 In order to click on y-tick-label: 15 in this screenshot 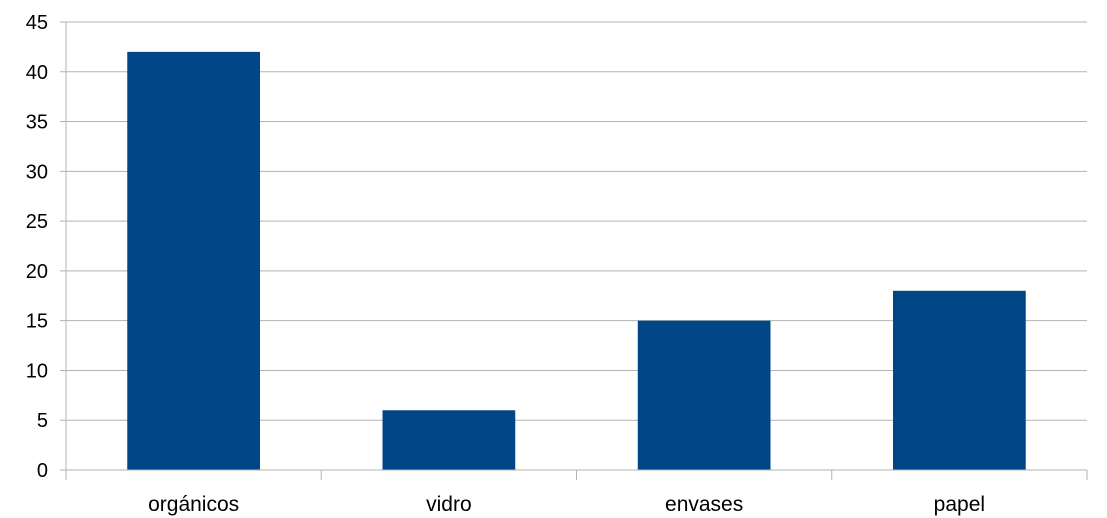, I will do `click(37, 322)`.